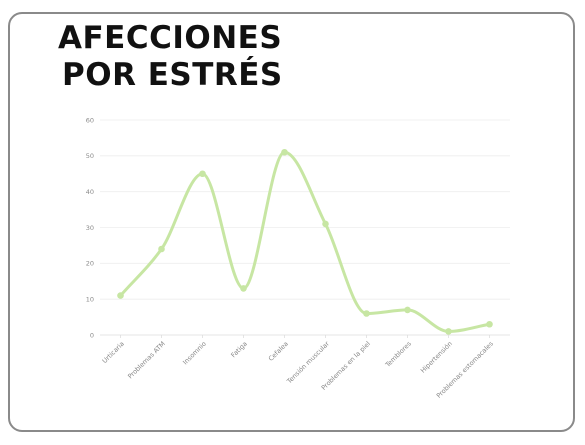  Describe the element at coordinates (90, 192) in the screenshot. I see `y-tick-label: 40` at that location.